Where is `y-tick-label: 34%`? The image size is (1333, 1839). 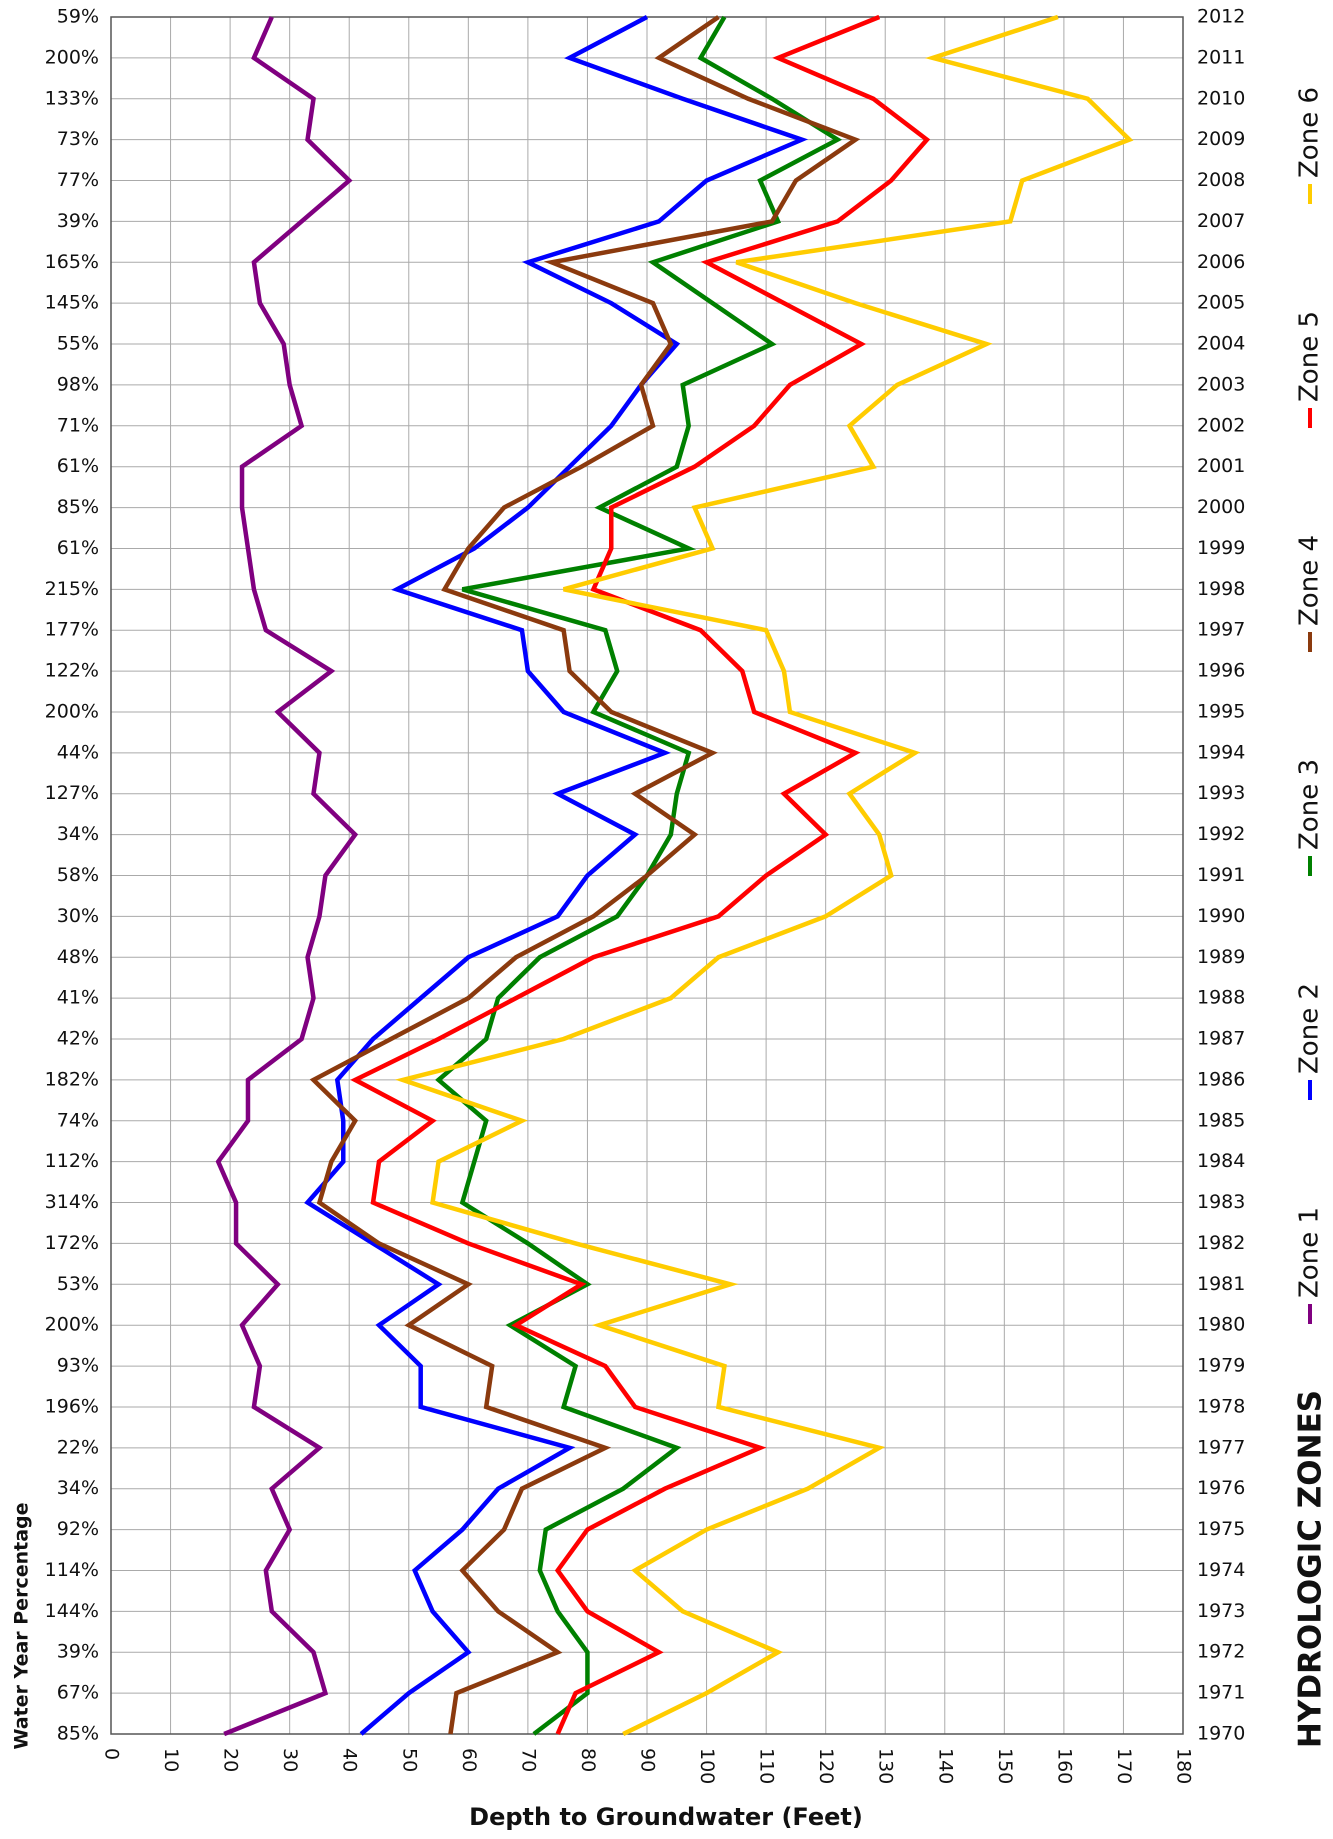 y-tick-label: 34% is located at coordinates (78, 834).